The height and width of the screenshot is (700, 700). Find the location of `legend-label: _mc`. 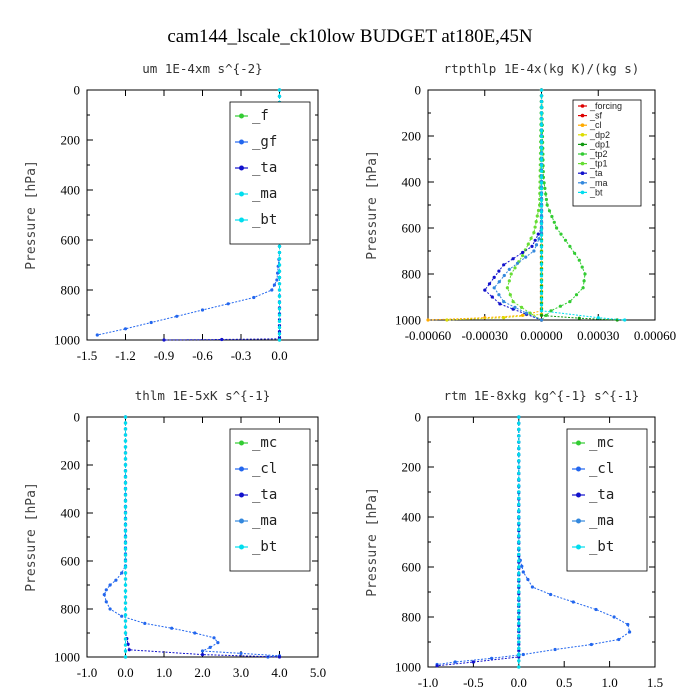

legend-label: _mc is located at coordinates (601, 443).